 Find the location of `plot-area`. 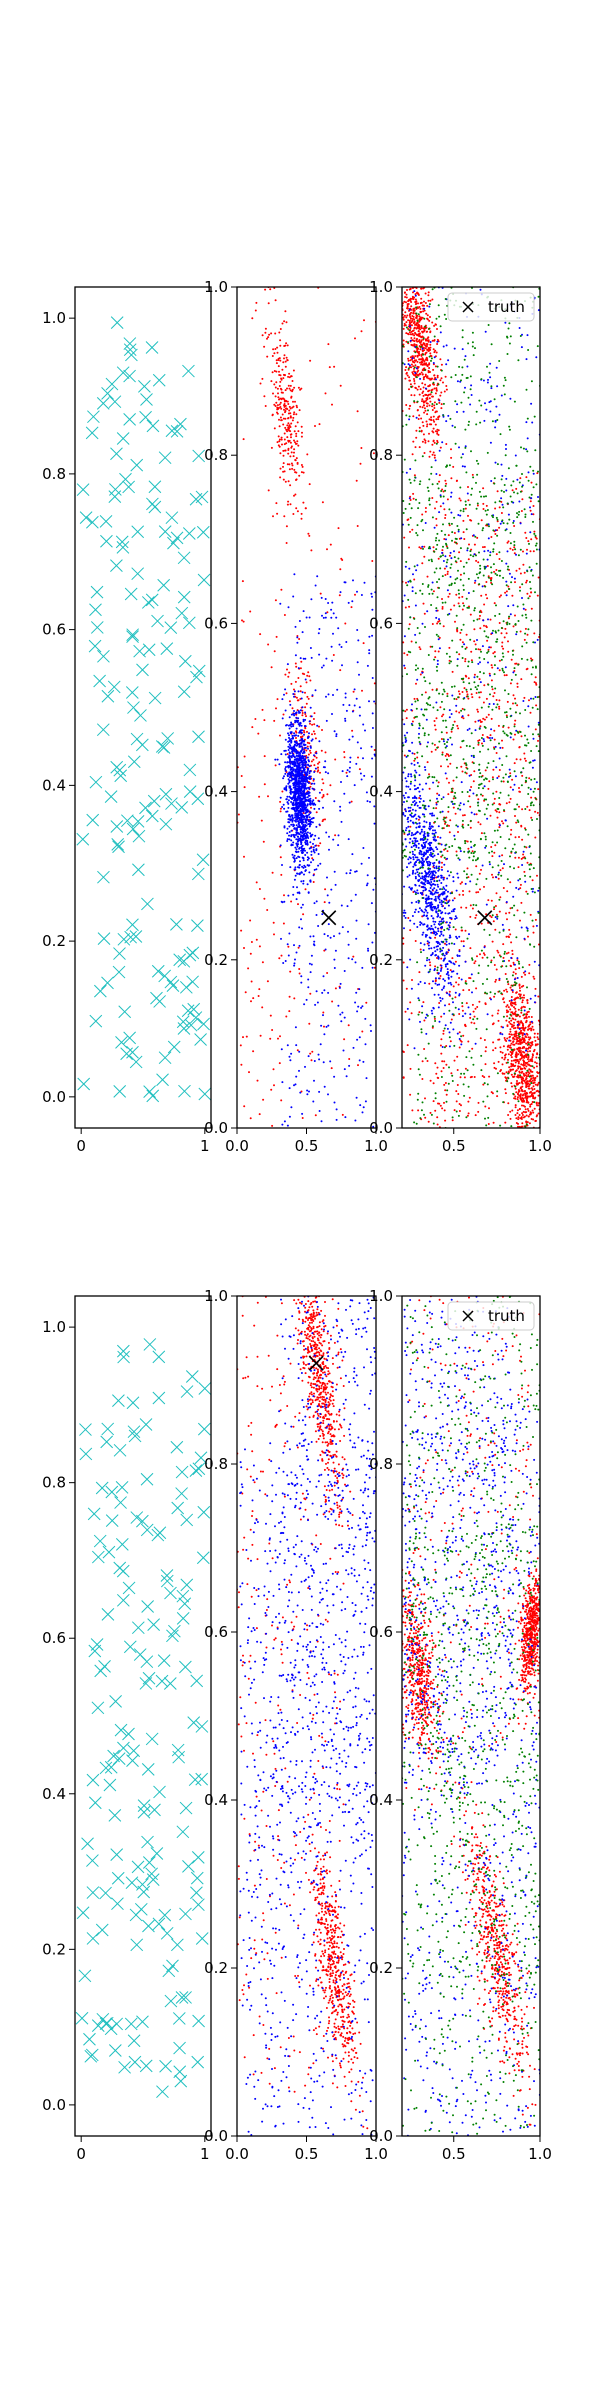

plot-area is located at coordinates (143, 709).